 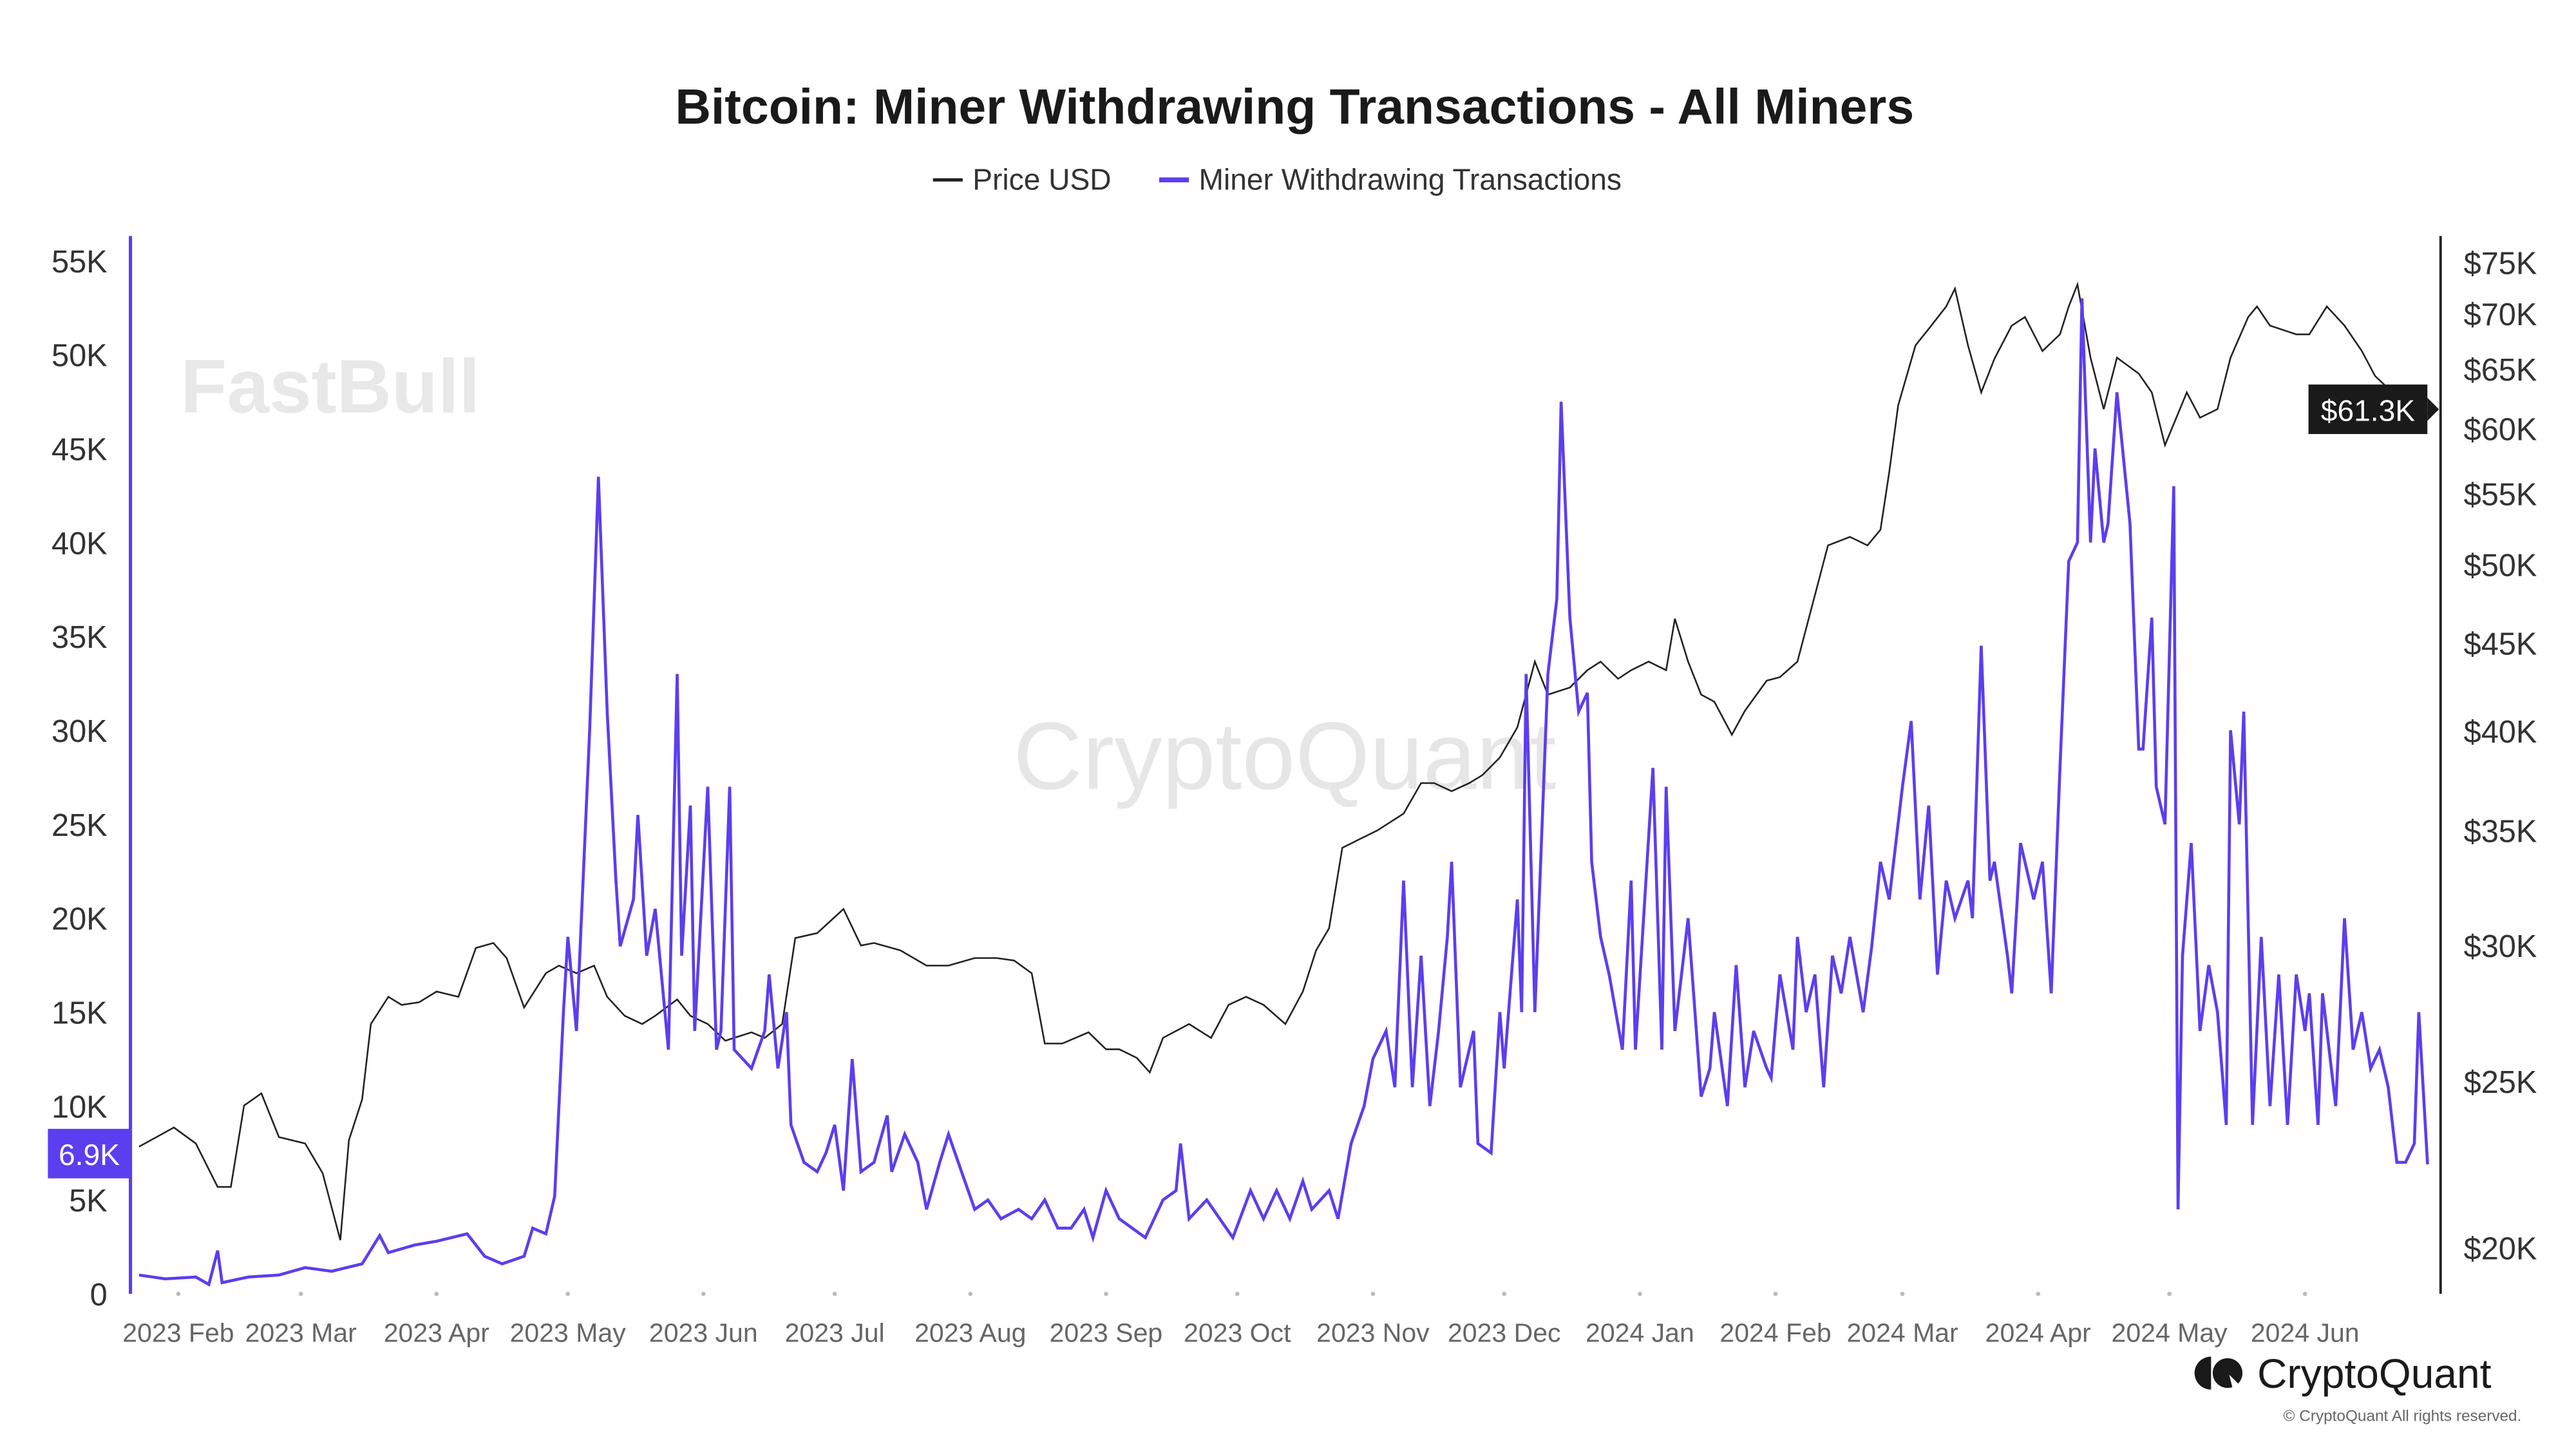 I want to click on logo-brand: CryptoQuant, so click(x=2374, y=1374).